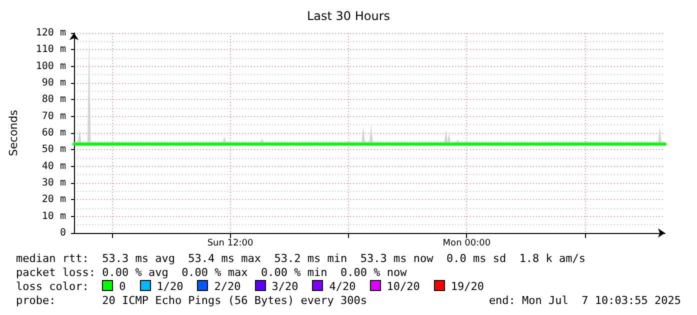 This screenshot has height=315, width=697. What do you see at coordinates (122, 286) in the screenshot?
I see `legend-label: 0` at bounding box center [122, 286].